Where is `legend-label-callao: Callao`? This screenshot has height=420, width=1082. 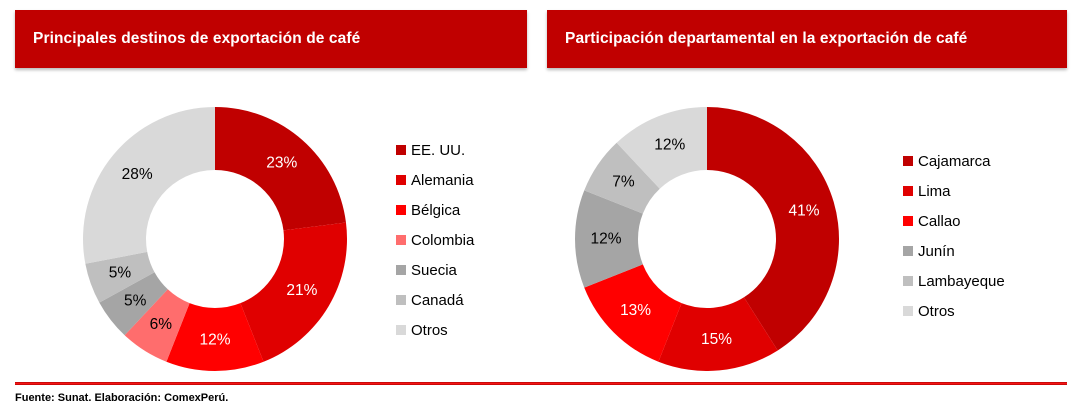
legend-label-callao: Callao is located at coordinates (939, 221).